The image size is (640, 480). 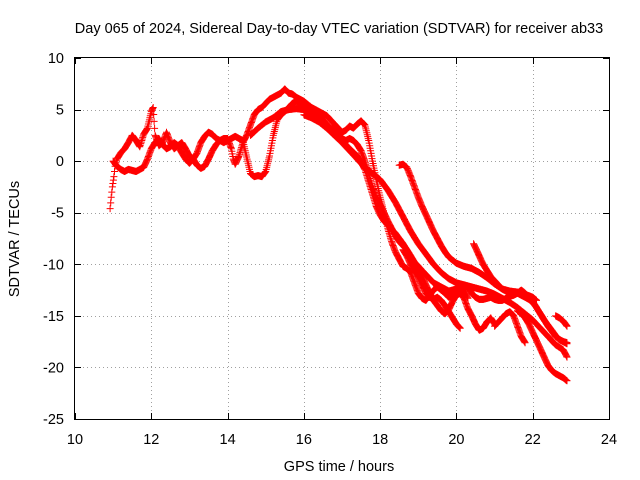 I want to click on y-axis-label: SDTVAR / TECUs, so click(x=15, y=239).